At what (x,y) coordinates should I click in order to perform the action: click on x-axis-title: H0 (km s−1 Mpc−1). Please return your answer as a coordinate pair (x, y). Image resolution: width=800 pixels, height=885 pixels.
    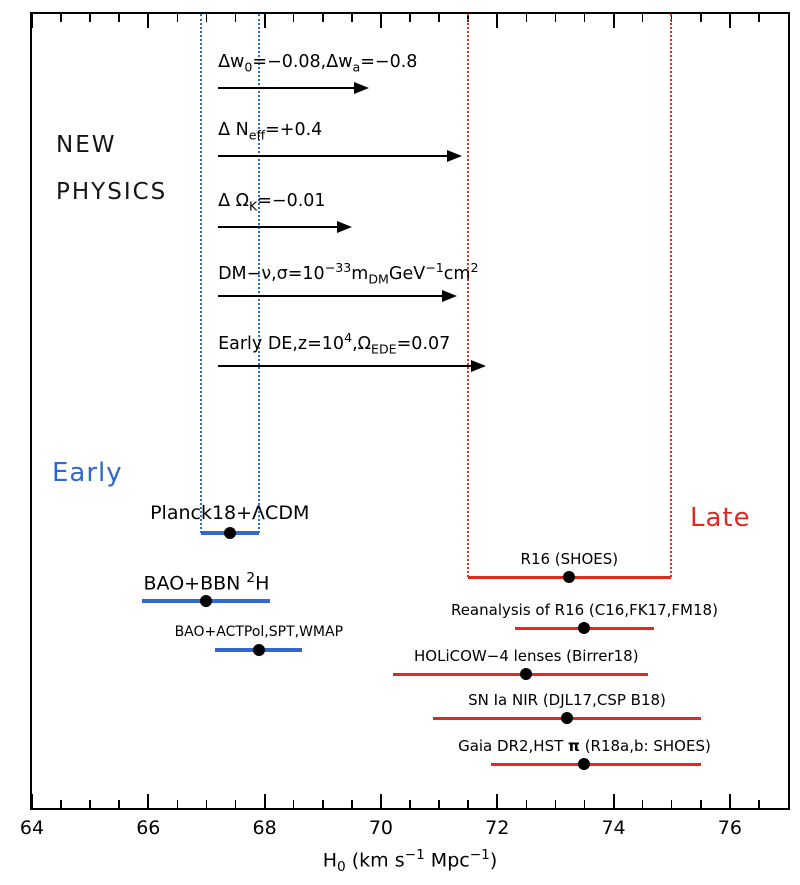
    Looking at the image, I should click on (410, 861).